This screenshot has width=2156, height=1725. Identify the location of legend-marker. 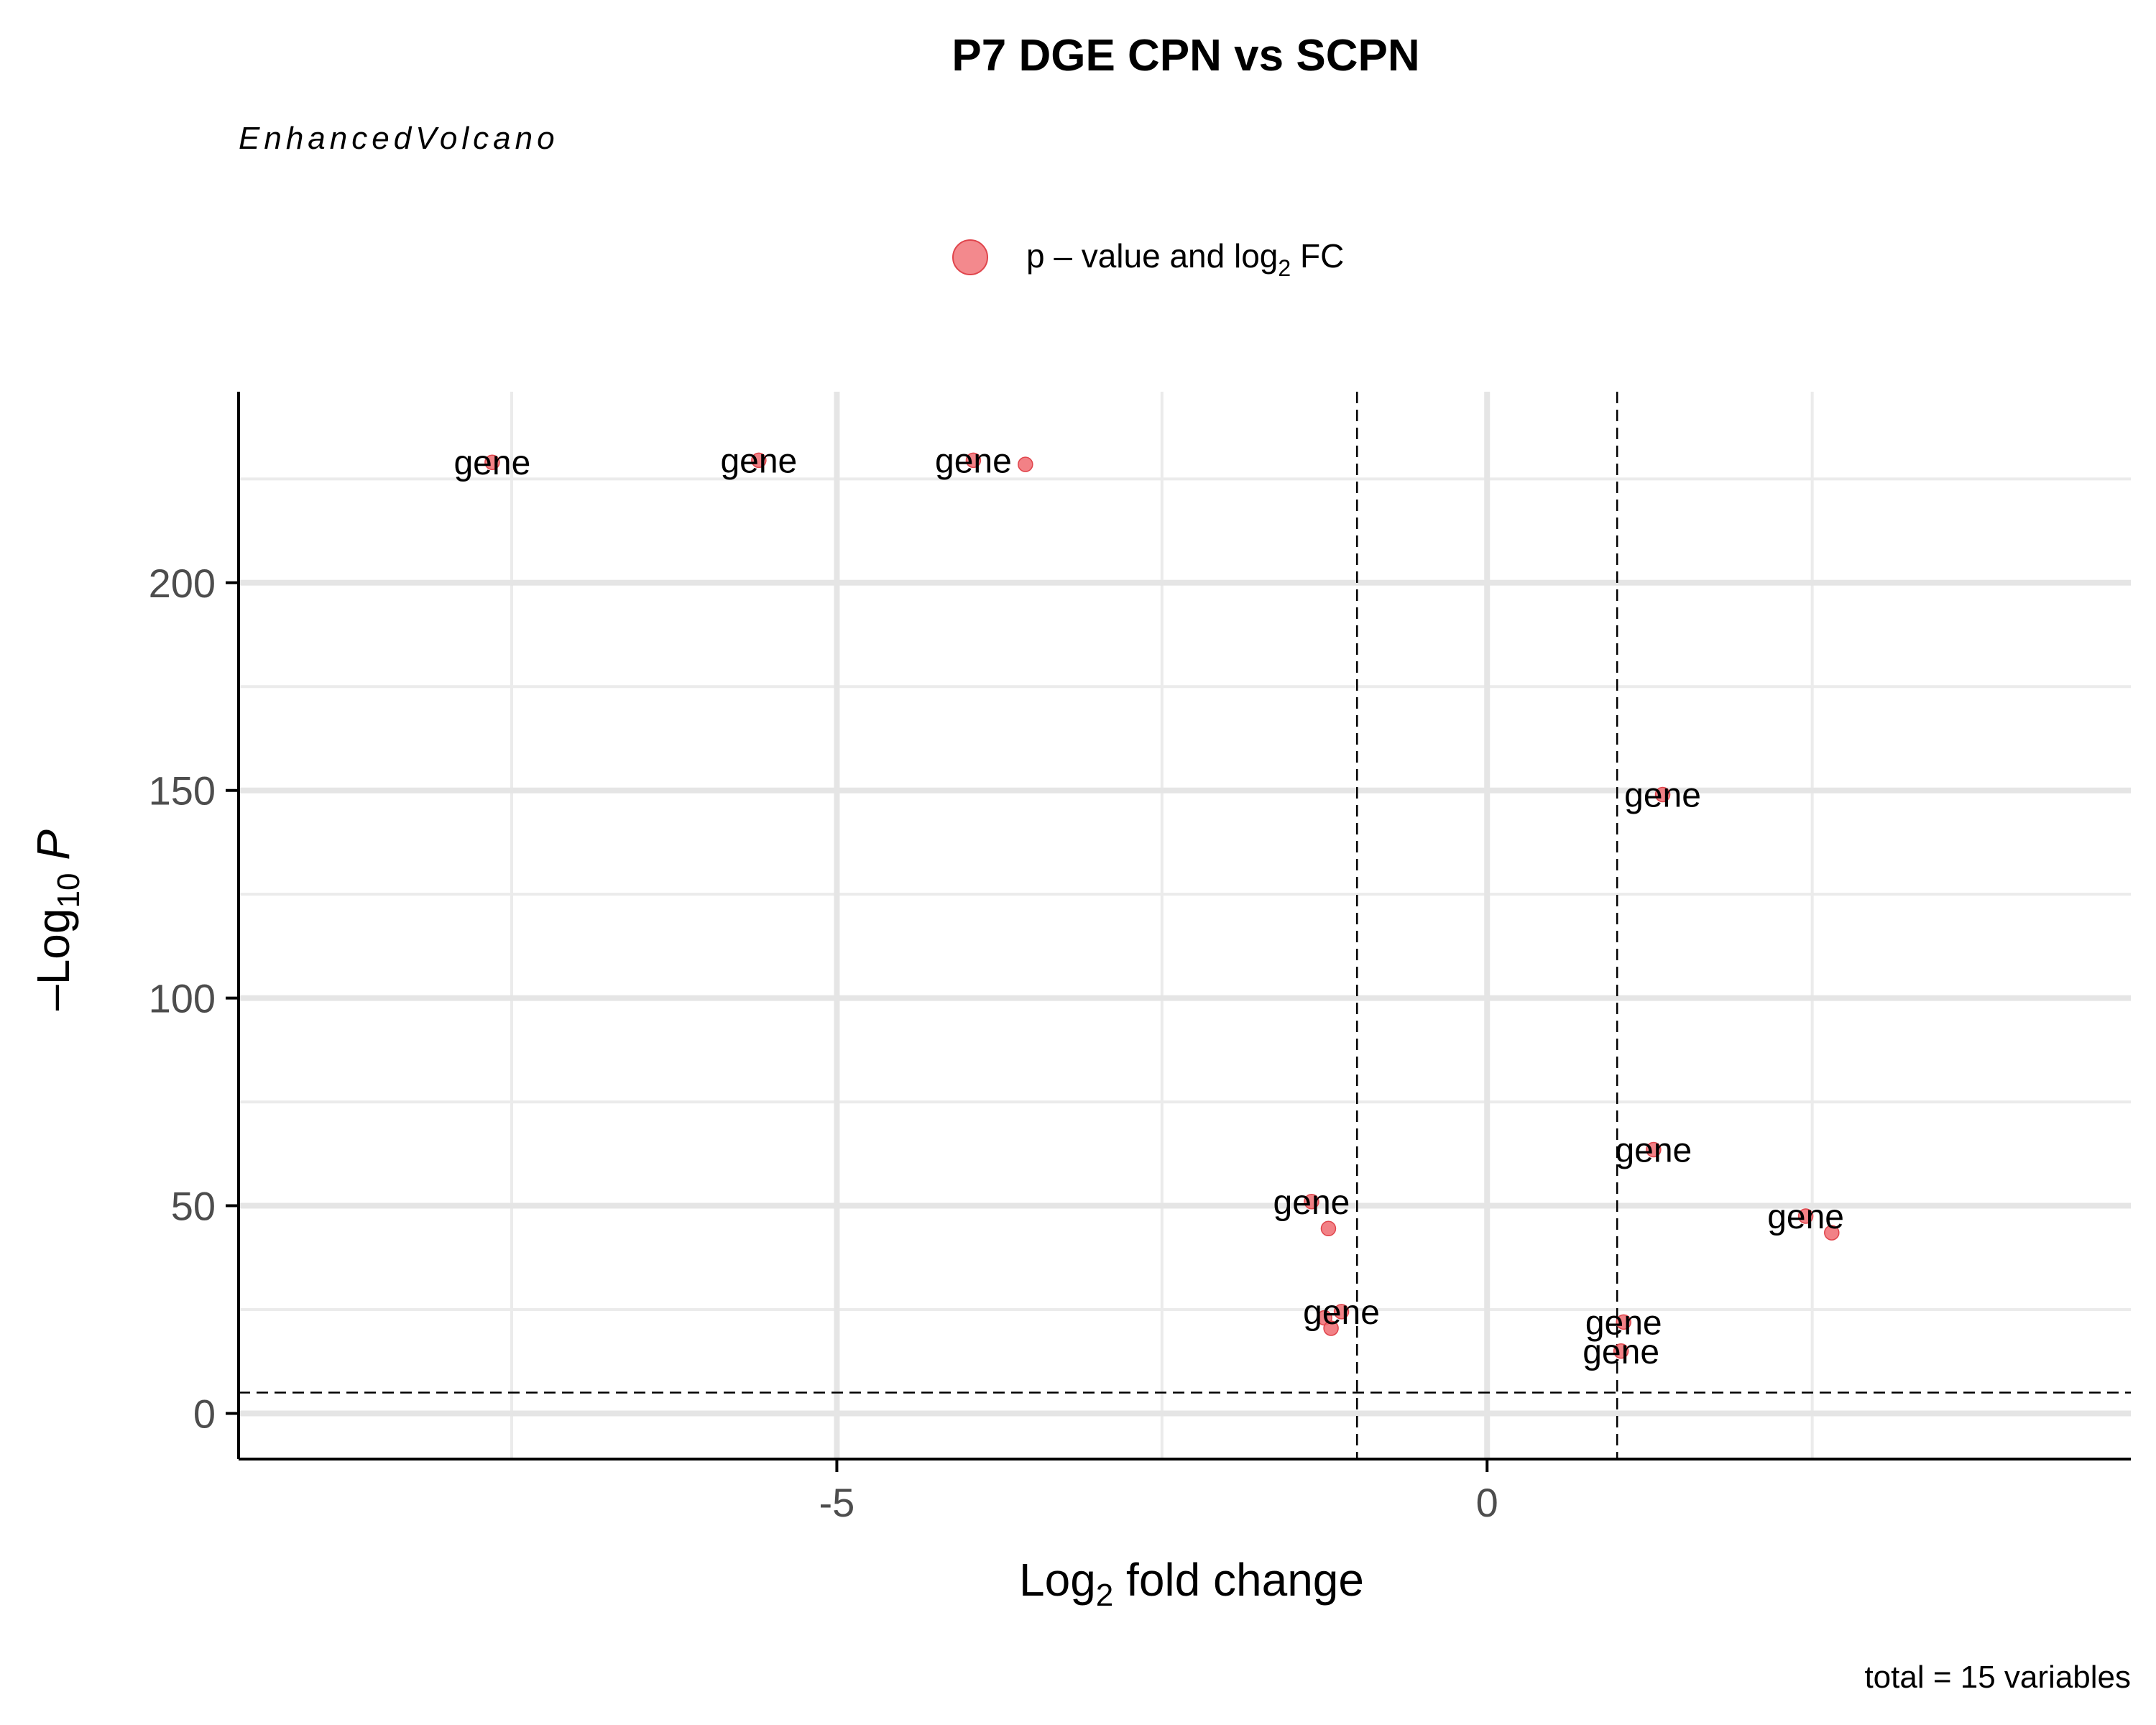
(970, 257).